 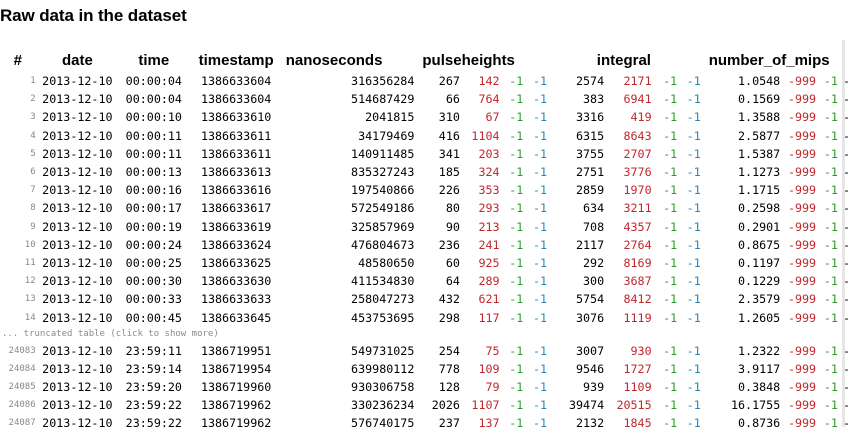 What do you see at coordinates (383, 405) in the screenshot?
I see `cell-nanoseconds: 330236234` at bounding box center [383, 405].